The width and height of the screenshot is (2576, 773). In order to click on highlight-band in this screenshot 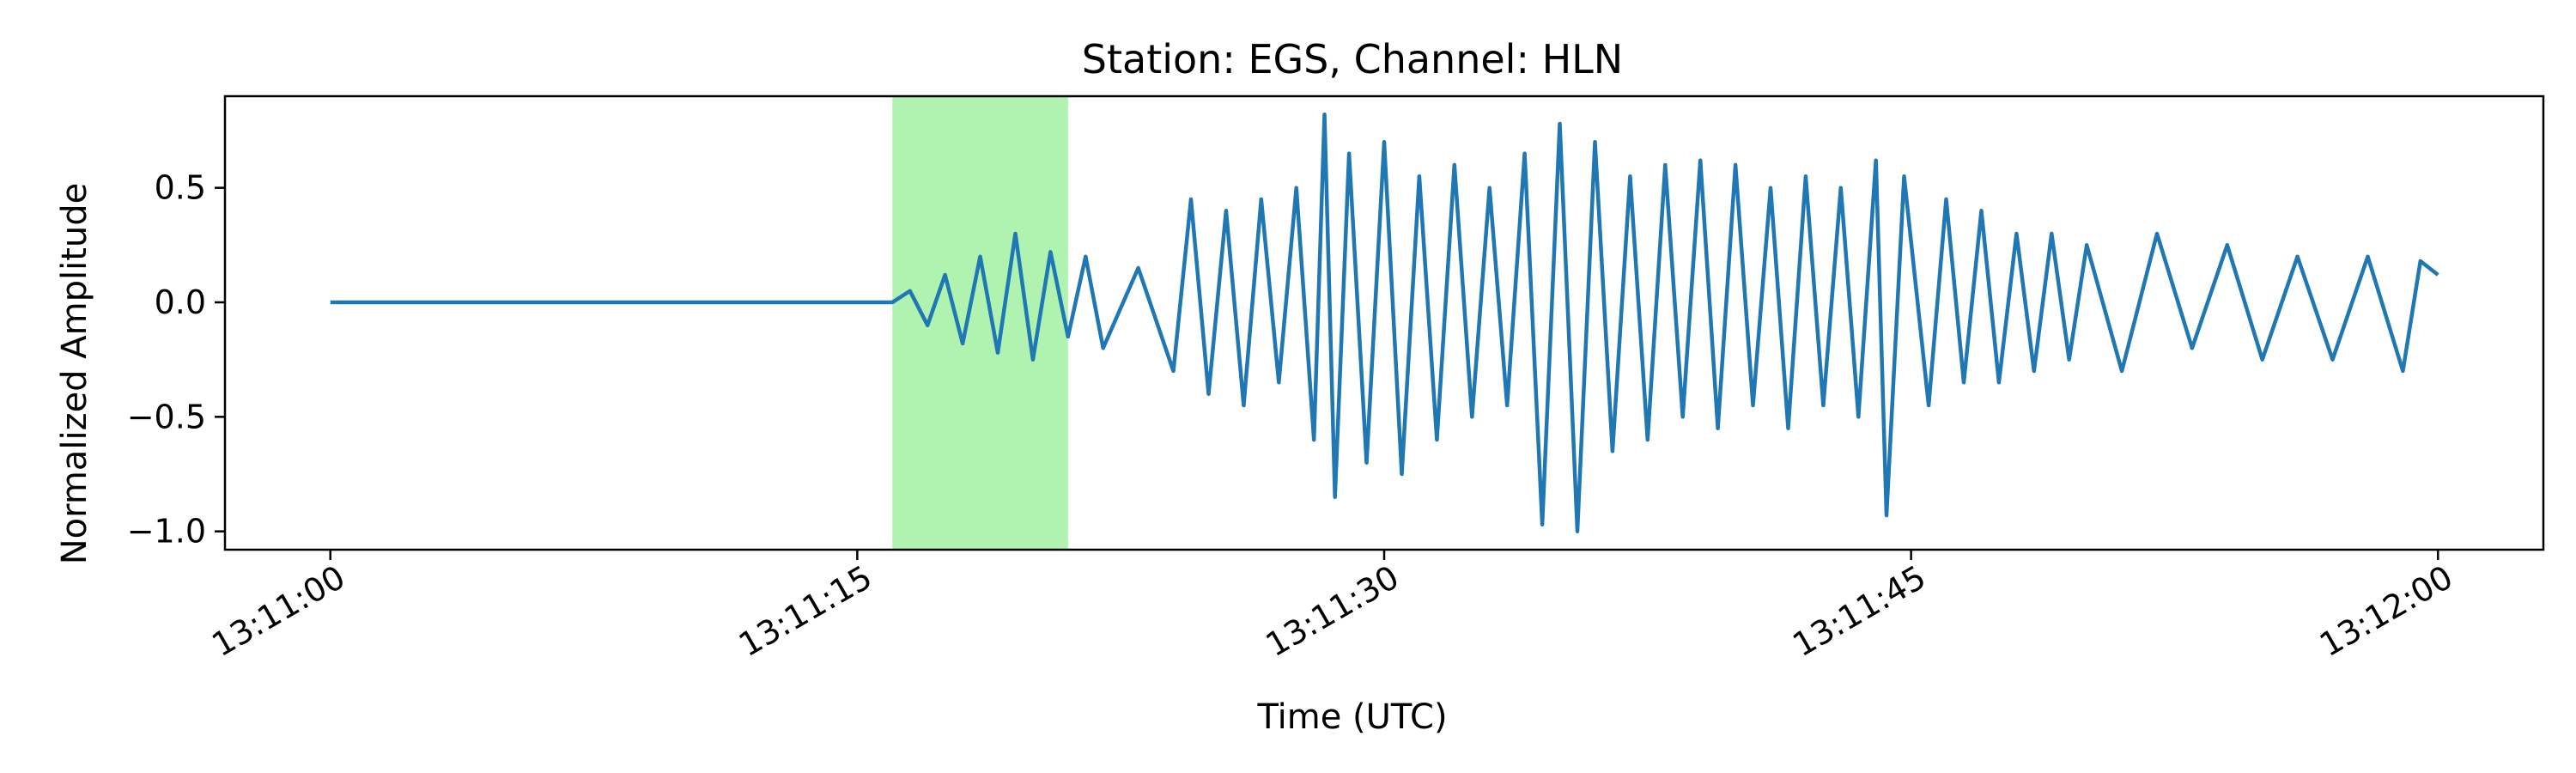, I will do `click(980, 323)`.